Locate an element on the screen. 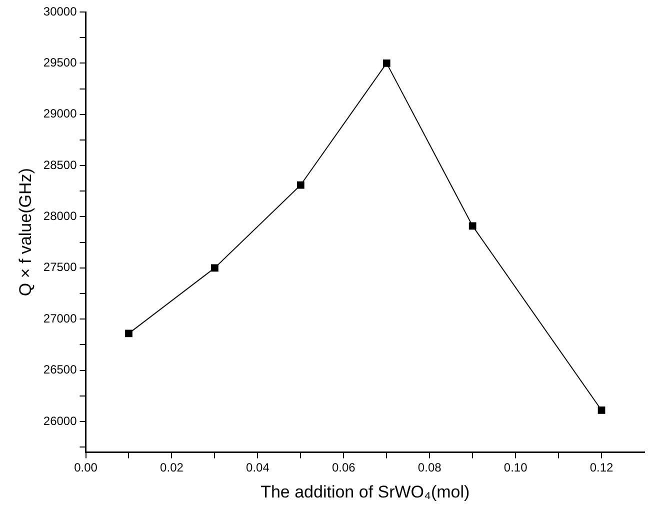 The width and height of the screenshot is (650, 509). y-tick-label: 28000 is located at coordinates (60, 216).